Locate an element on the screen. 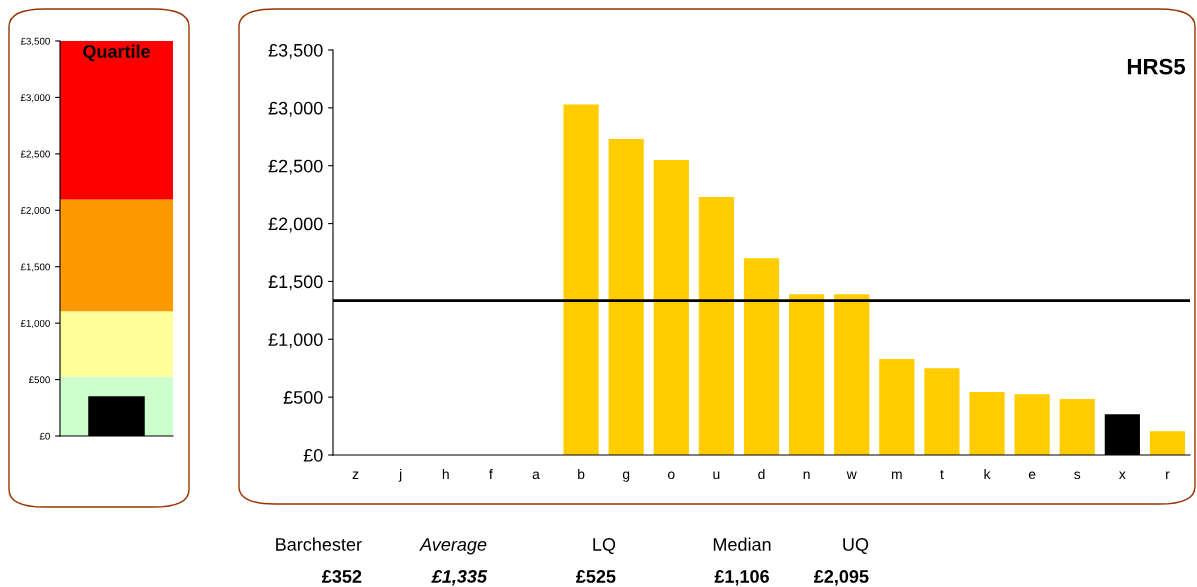 Image resolution: width=1197 pixels, height=587 pixels. x-tick-label: z is located at coordinates (355, 475).